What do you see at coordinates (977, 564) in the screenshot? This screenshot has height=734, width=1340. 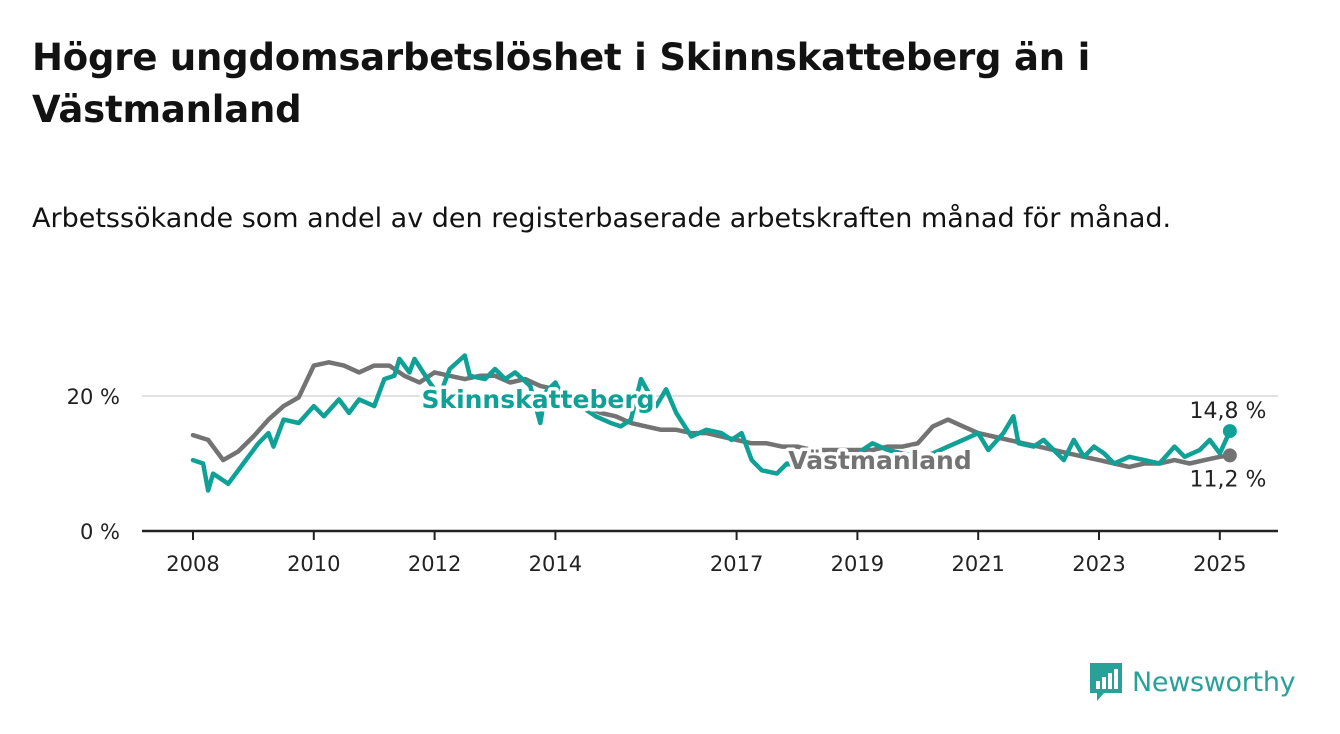 I see `x-tick-label: 2021` at bounding box center [977, 564].